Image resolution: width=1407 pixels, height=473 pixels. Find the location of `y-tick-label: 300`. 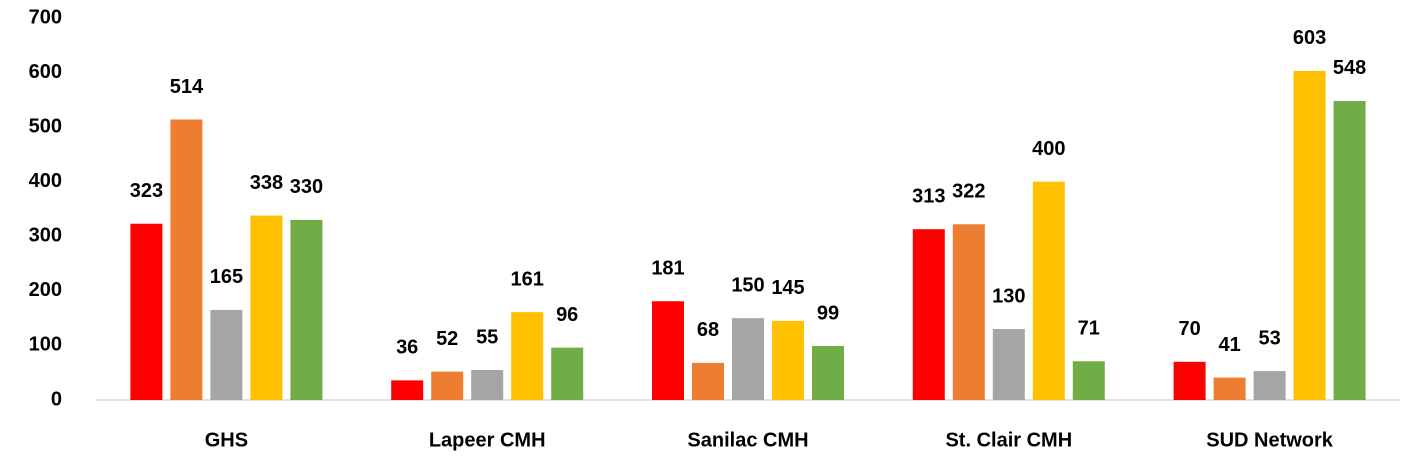

y-tick-label: 300 is located at coordinates (45, 236).